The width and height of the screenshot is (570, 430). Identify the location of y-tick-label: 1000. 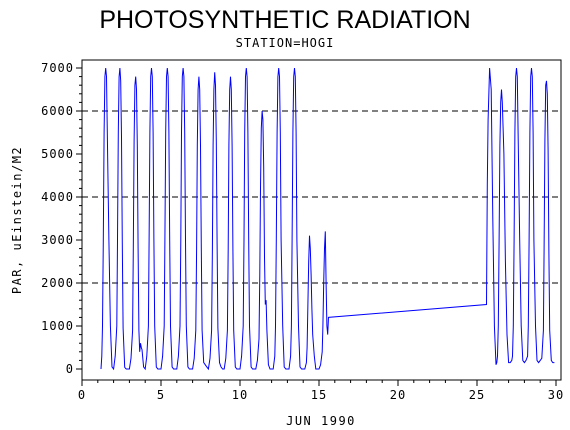
(57, 326).